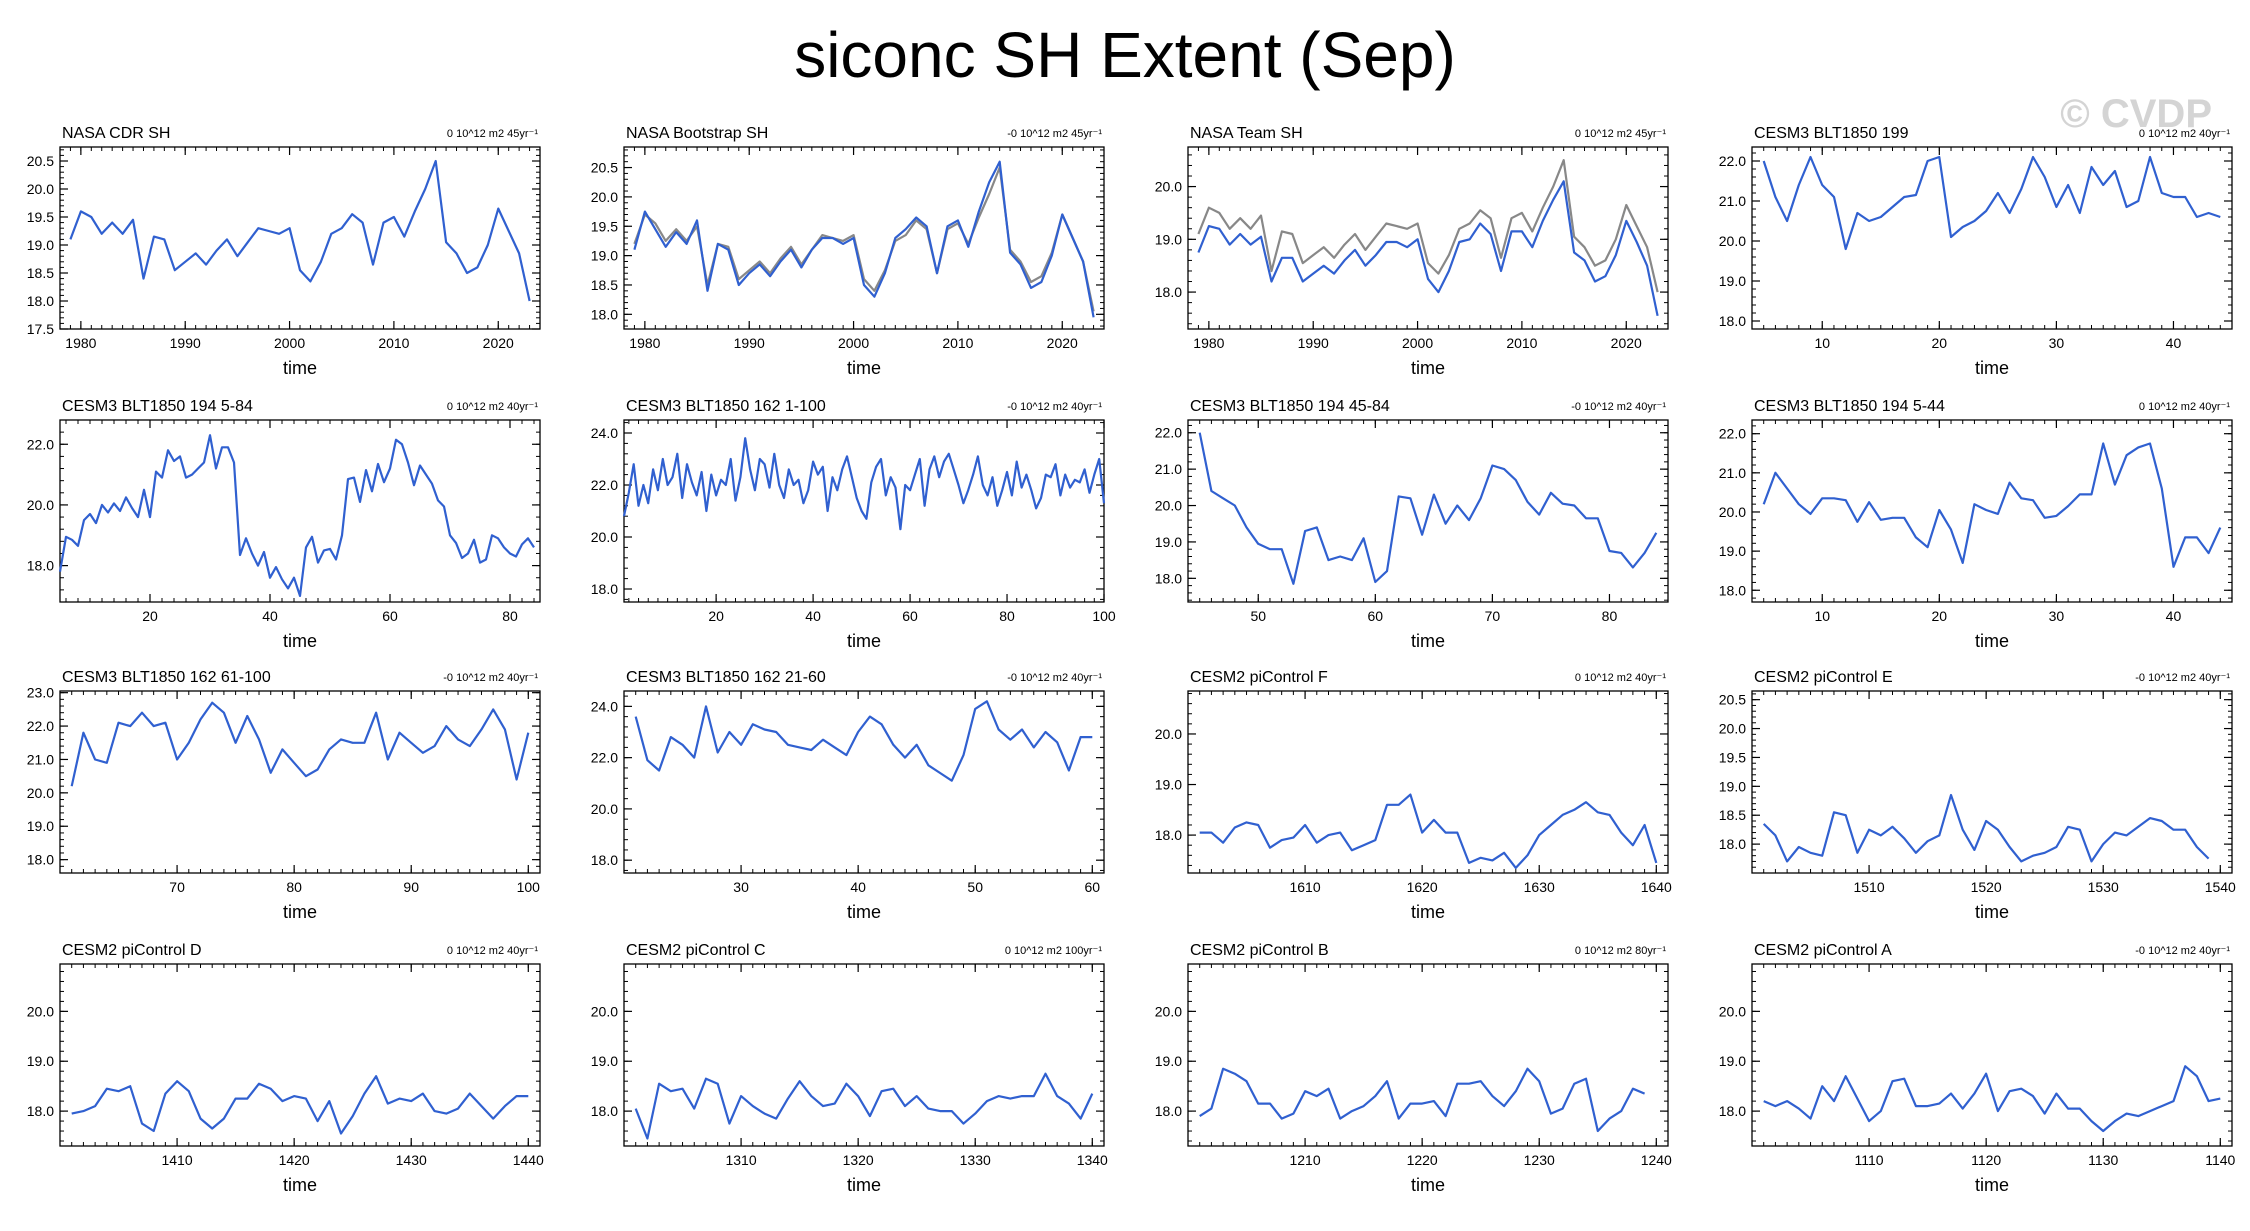 Image resolution: width=2250 pixels, height=1231 pixels. I want to click on x-tick-label: 50, so click(1258, 616).